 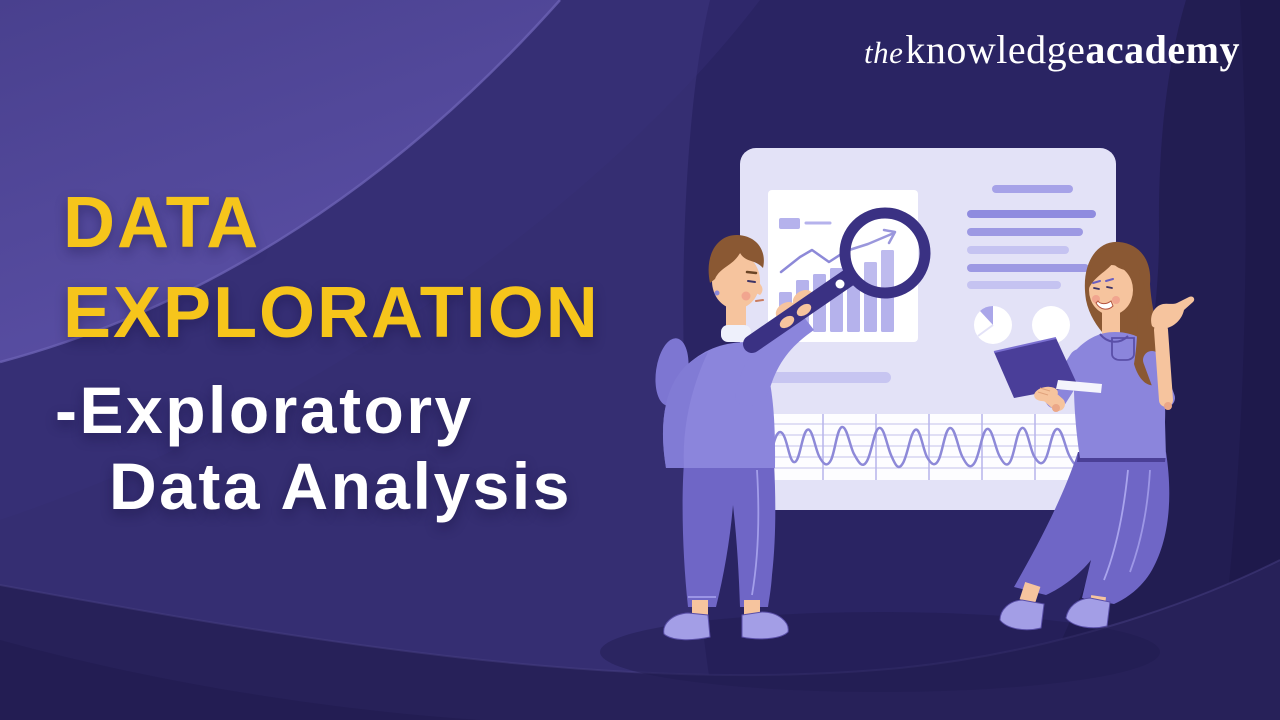 What do you see at coordinates (162, 223) in the screenshot?
I see `title-line-1: DATA` at bounding box center [162, 223].